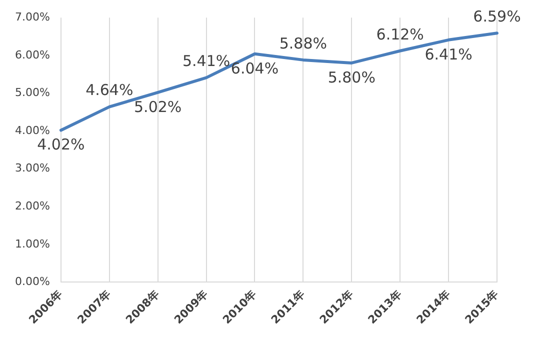  Describe the element at coordinates (448, 54) in the screenshot. I see `data-label: 6.41%` at that location.